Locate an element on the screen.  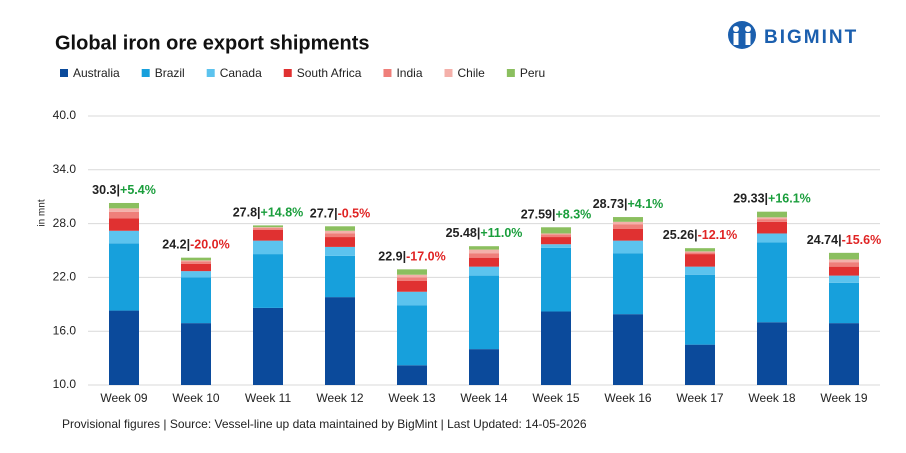
x-tick-label: Week 14 is located at coordinates (483, 398).